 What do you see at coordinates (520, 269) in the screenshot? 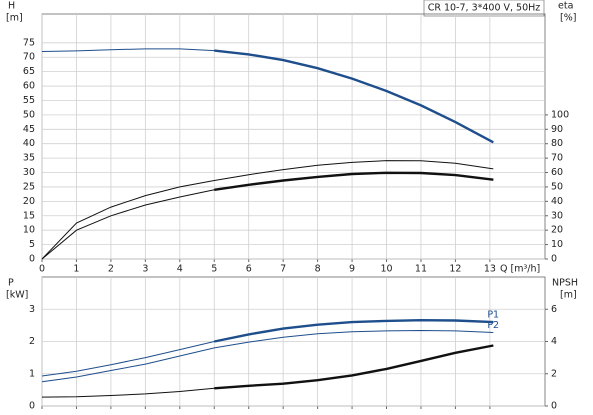
I see `x-label: Q [m³/h]` at bounding box center [520, 269].